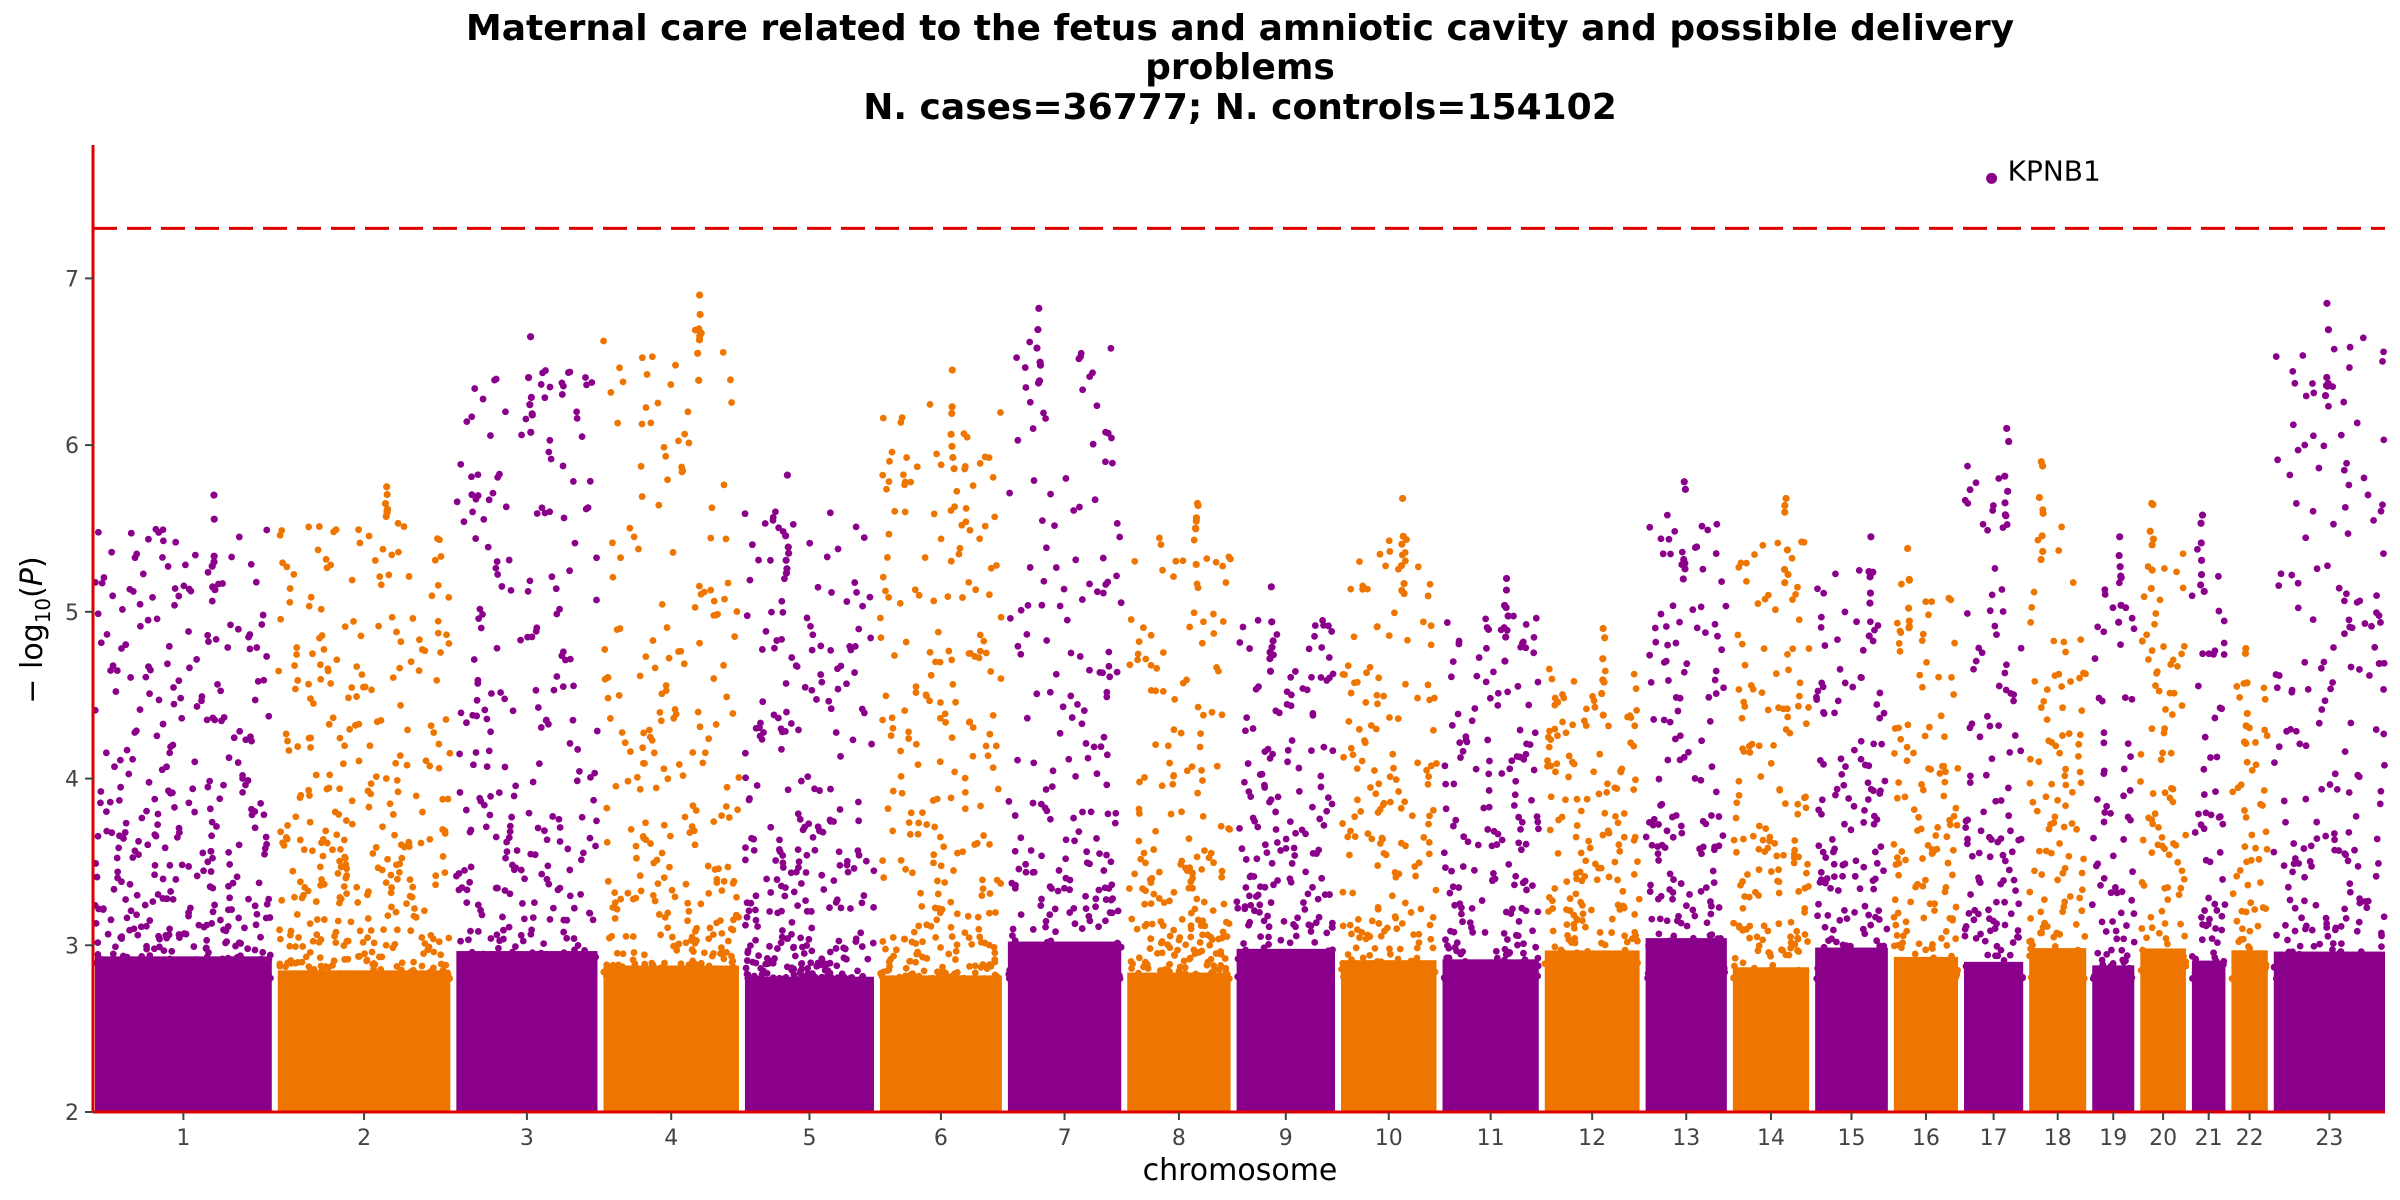  I want to click on chromosome-10-points, so click(1389, 803).